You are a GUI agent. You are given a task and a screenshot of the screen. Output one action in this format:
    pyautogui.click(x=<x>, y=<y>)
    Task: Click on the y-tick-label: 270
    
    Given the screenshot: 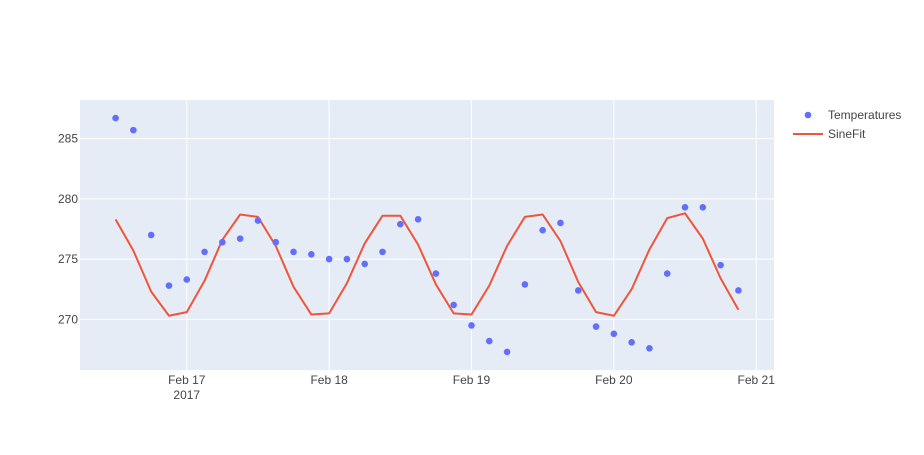 What is the action you would take?
    pyautogui.click(x=68, y=319)
    